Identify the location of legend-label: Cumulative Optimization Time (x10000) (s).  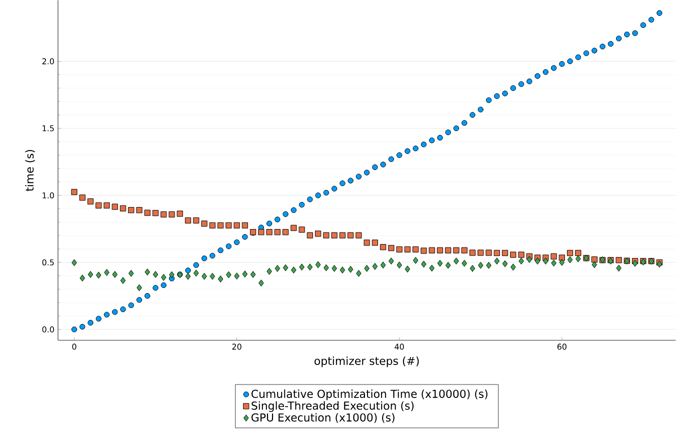
(370, 394).